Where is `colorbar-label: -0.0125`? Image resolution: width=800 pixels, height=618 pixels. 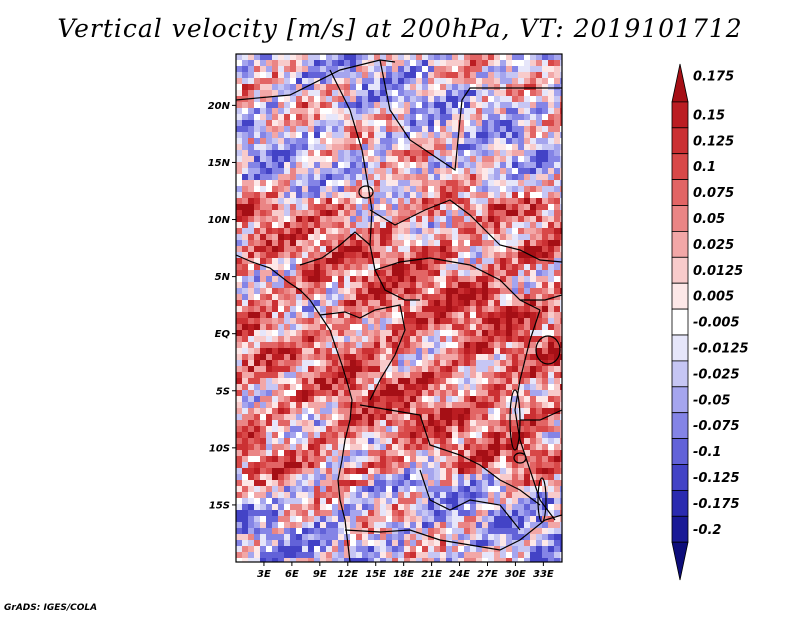
colorbar-label: -0.0125 is located at coordinates (721, 349).